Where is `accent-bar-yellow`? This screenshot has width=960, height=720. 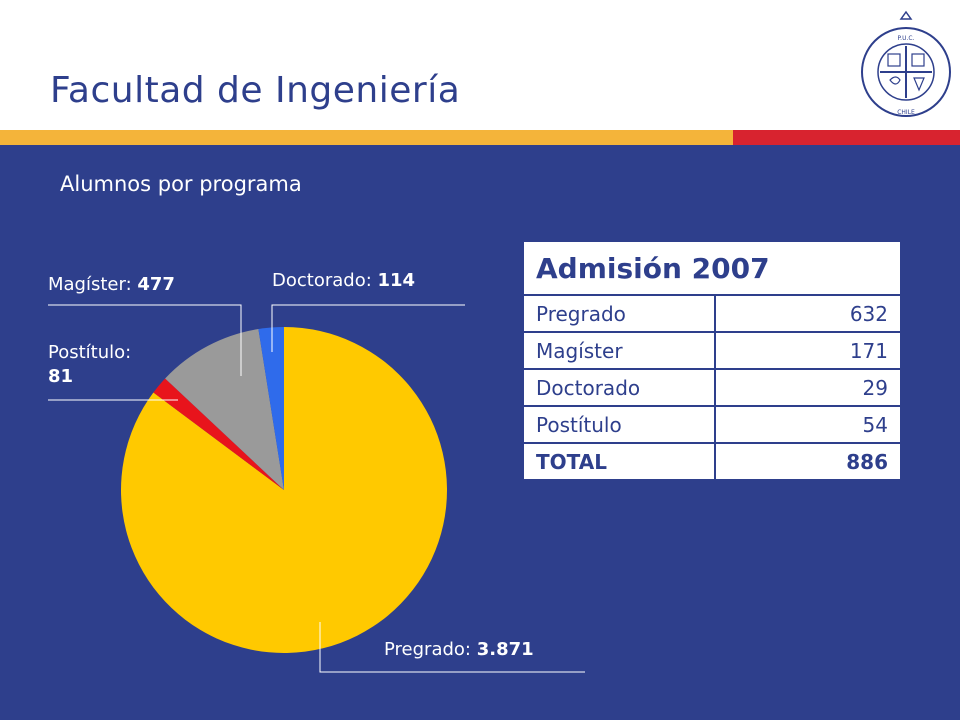
accent-bar-yellow is located at coordinates (366, 137).